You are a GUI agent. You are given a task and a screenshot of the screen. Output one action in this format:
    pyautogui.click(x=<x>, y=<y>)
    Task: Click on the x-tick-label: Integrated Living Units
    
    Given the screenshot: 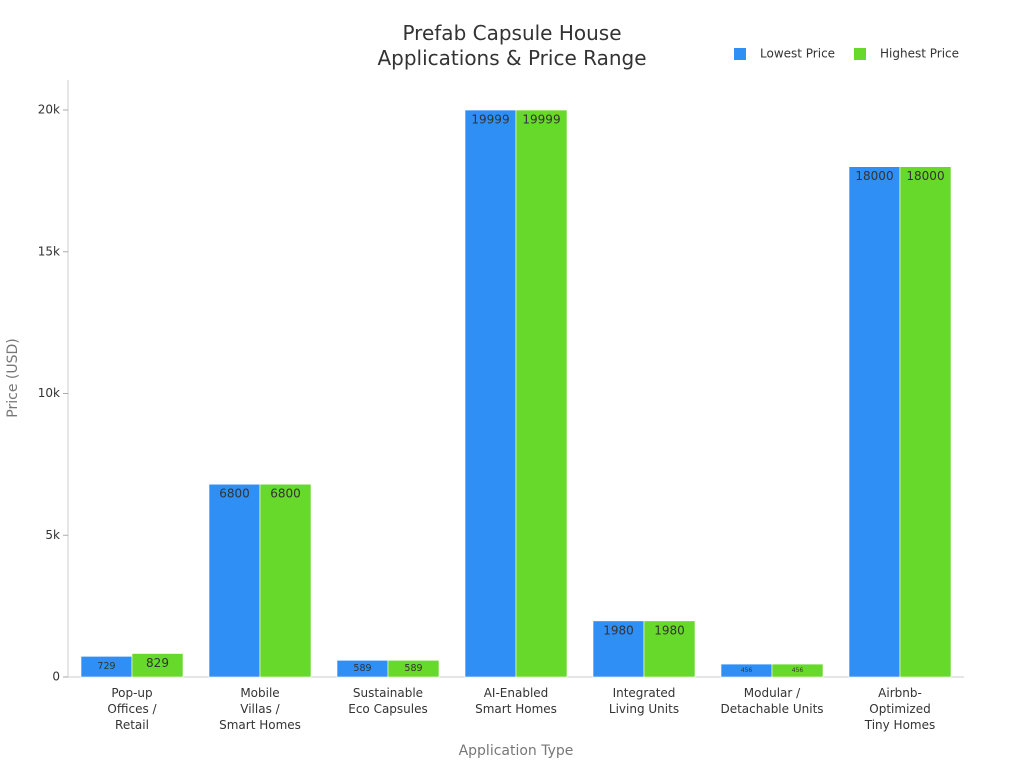 What is the action you would take?
    pyautogui.click(x=644, y=701)
    